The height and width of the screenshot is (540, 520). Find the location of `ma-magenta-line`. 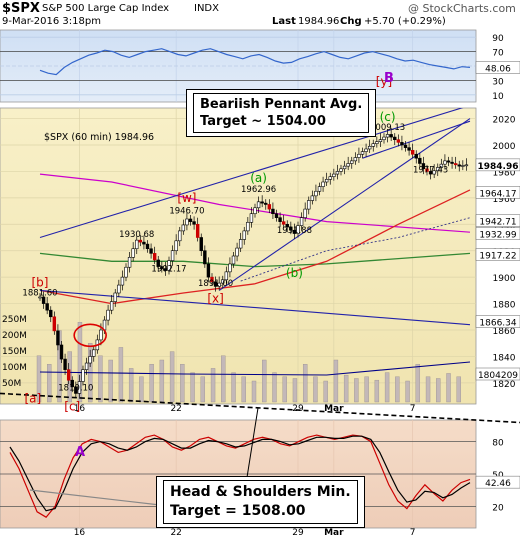

ma-magenta-line is located at coordinates (255, 203).